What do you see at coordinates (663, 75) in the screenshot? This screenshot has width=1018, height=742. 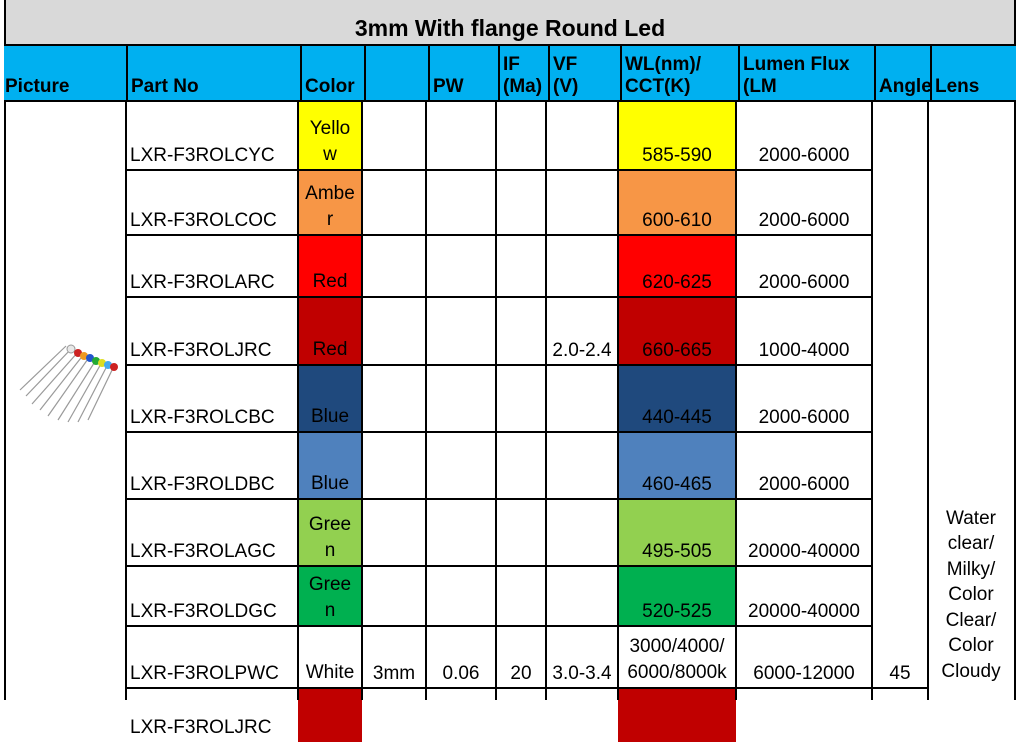 I see `header-wl-cct-label: WL(nm)/ CCT(K)` at bounding box center [663, 75].